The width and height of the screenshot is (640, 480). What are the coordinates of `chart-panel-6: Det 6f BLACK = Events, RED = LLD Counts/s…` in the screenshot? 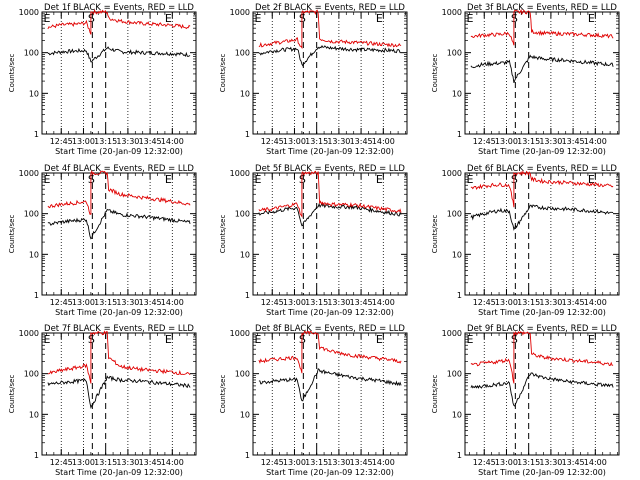 It's located at (525, 240).